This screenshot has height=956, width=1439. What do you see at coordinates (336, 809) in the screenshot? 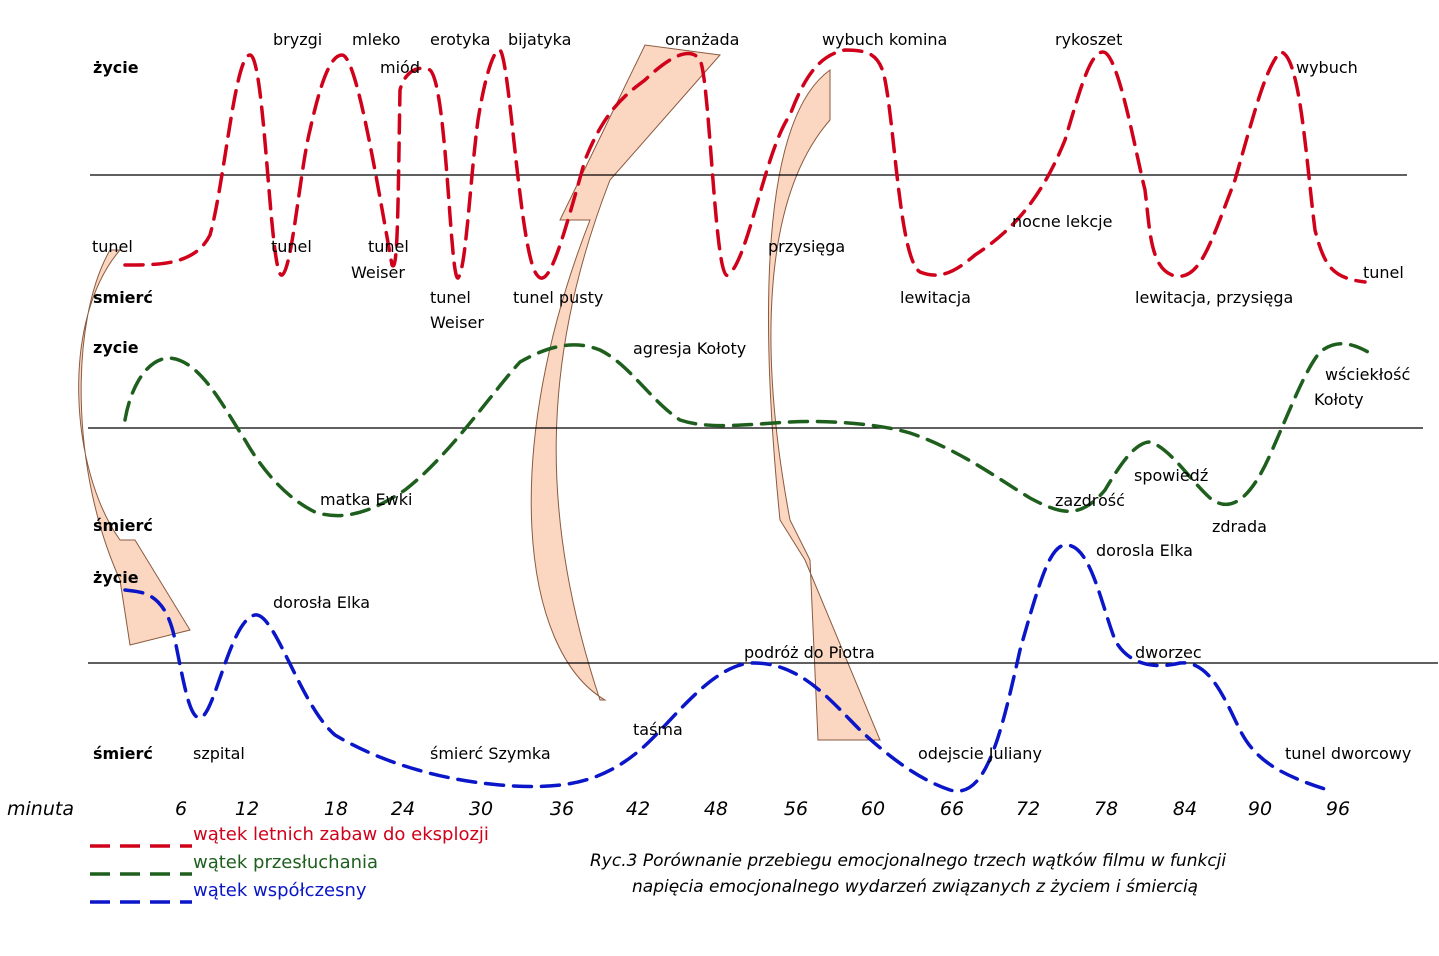
I see `x-tick-3: 18` at bounding box center [336, 809].